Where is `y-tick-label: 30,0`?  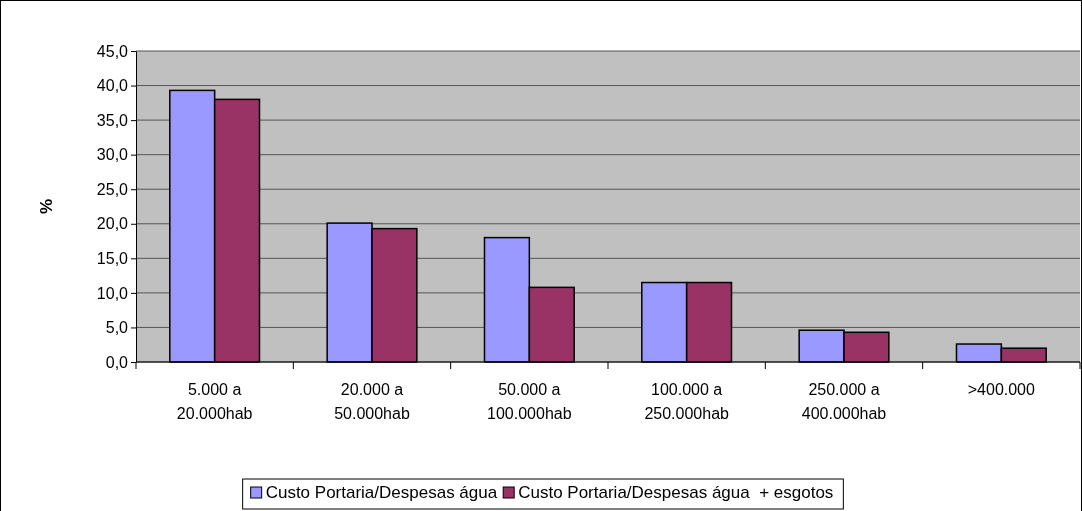 y-tick-label: 30,0 is located at coordinates (112, 155).